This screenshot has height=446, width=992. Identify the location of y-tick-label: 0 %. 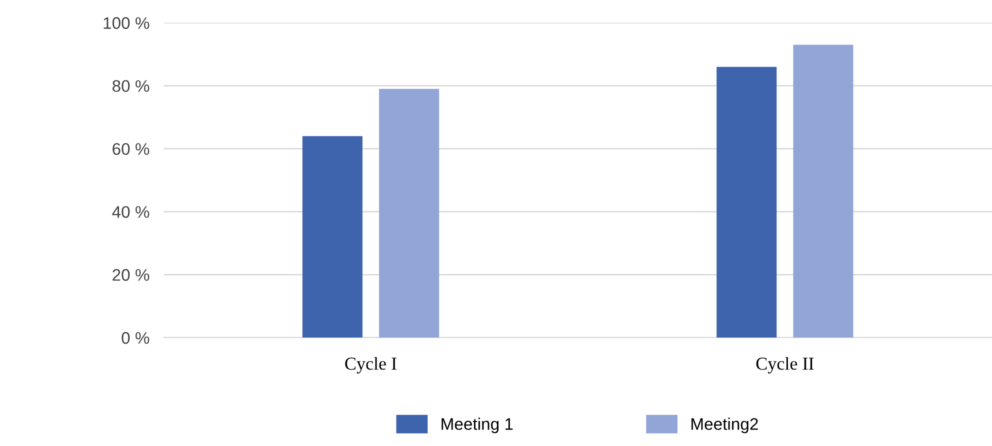
(136, 338).